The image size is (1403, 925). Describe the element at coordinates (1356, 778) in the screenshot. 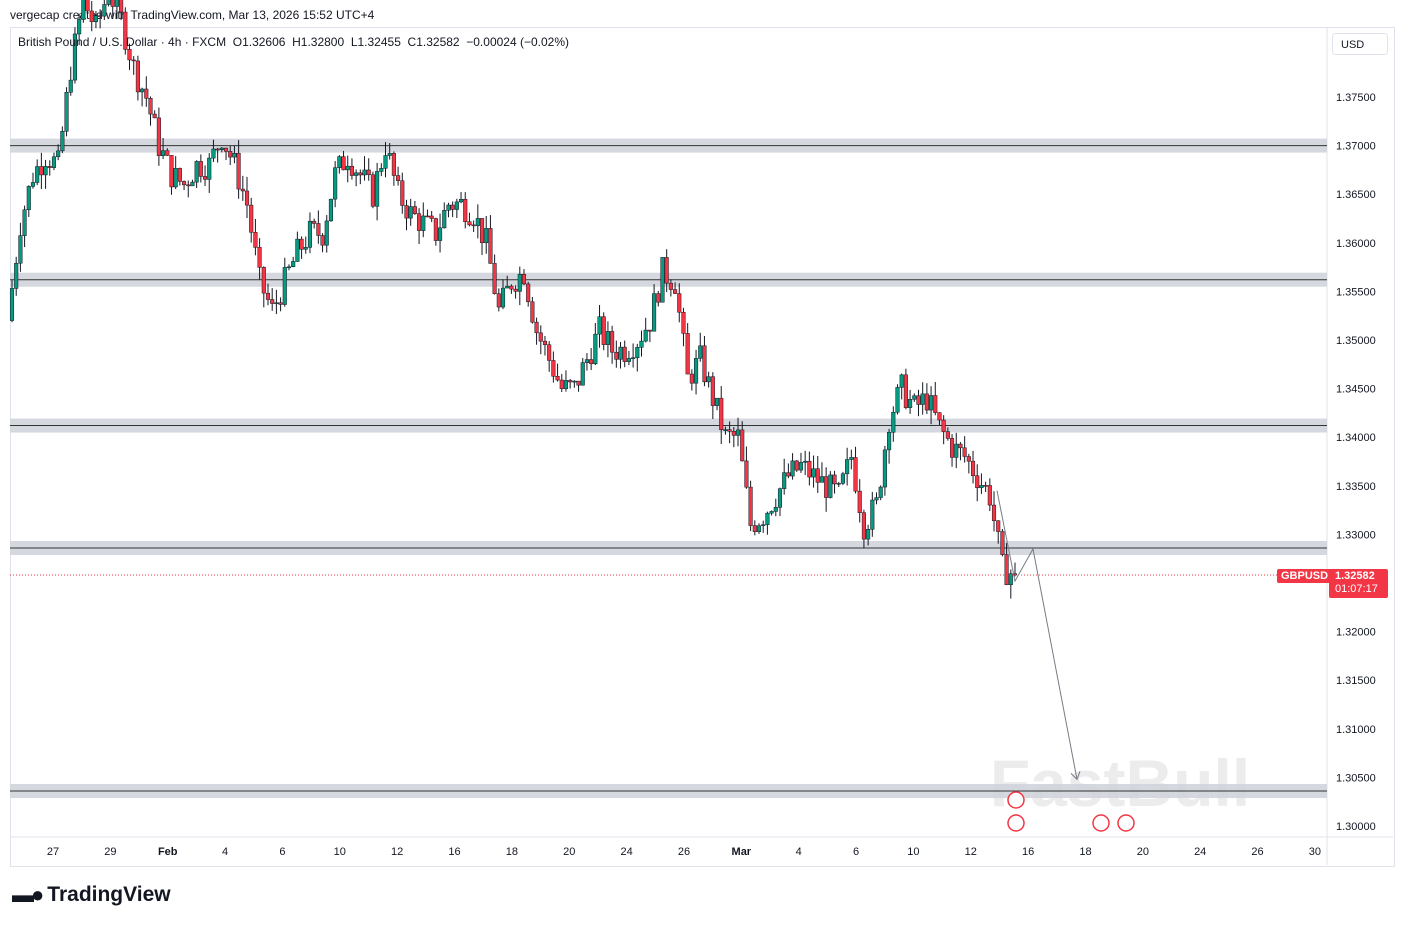

I see `y-tick-label: 1.30500` at that location.